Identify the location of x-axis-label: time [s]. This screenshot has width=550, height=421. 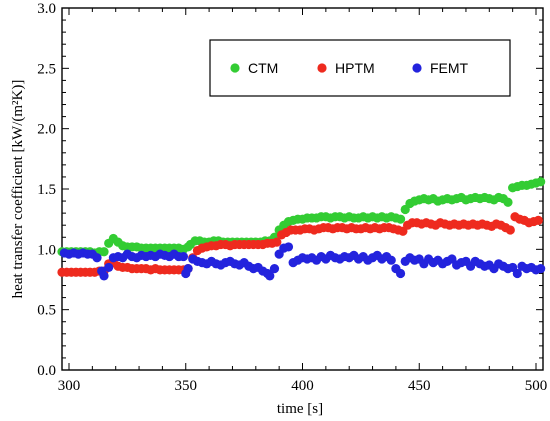
(300, 409).